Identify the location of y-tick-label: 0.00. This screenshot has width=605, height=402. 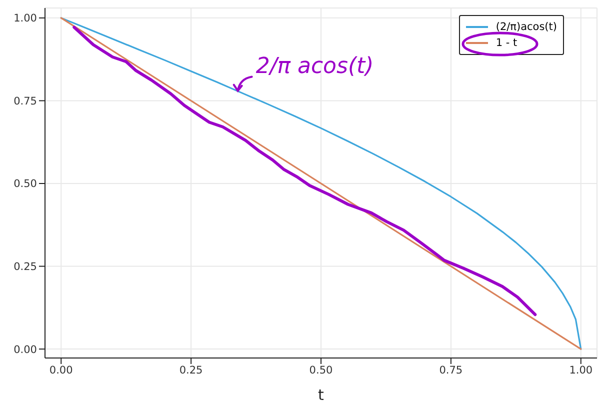
(25, 350).